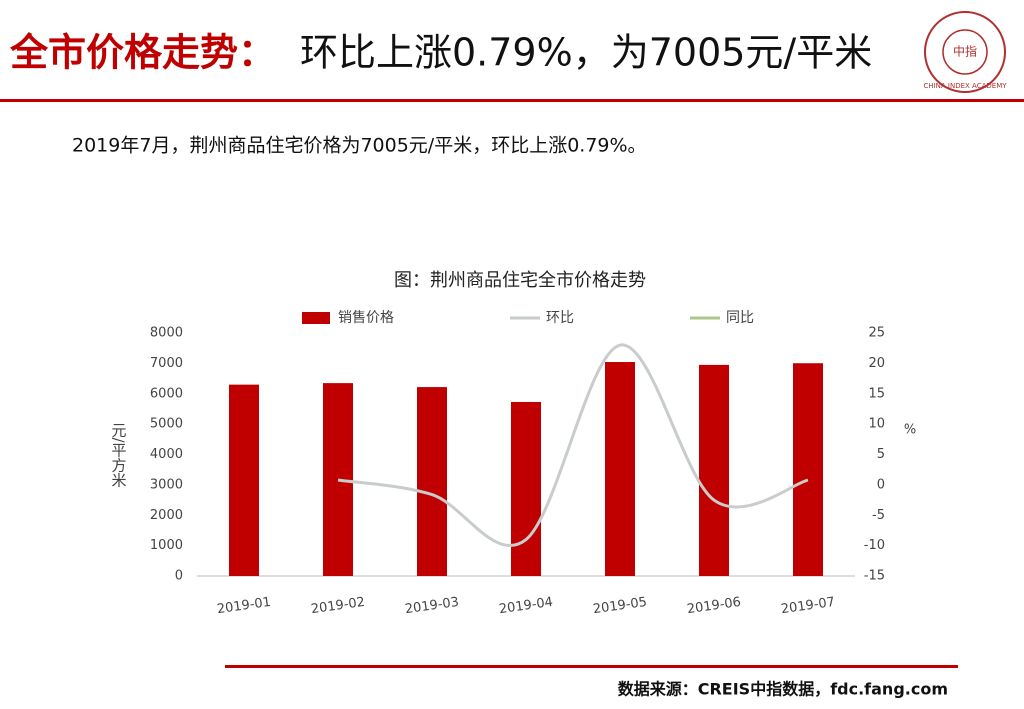 Image resolution: width=1024 pixels, height=709 pixels. I want to click on logo-center: 中指, so click(965, 51).